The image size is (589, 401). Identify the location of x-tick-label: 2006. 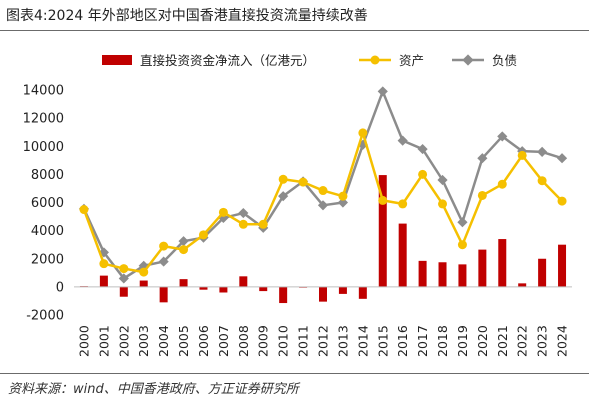
(203, 341).